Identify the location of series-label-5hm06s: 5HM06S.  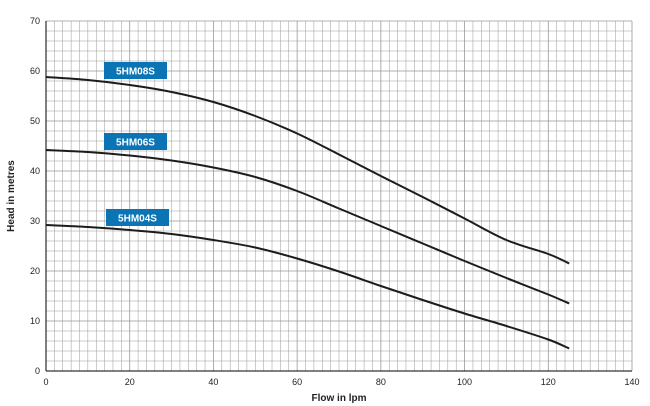
(135, 143).